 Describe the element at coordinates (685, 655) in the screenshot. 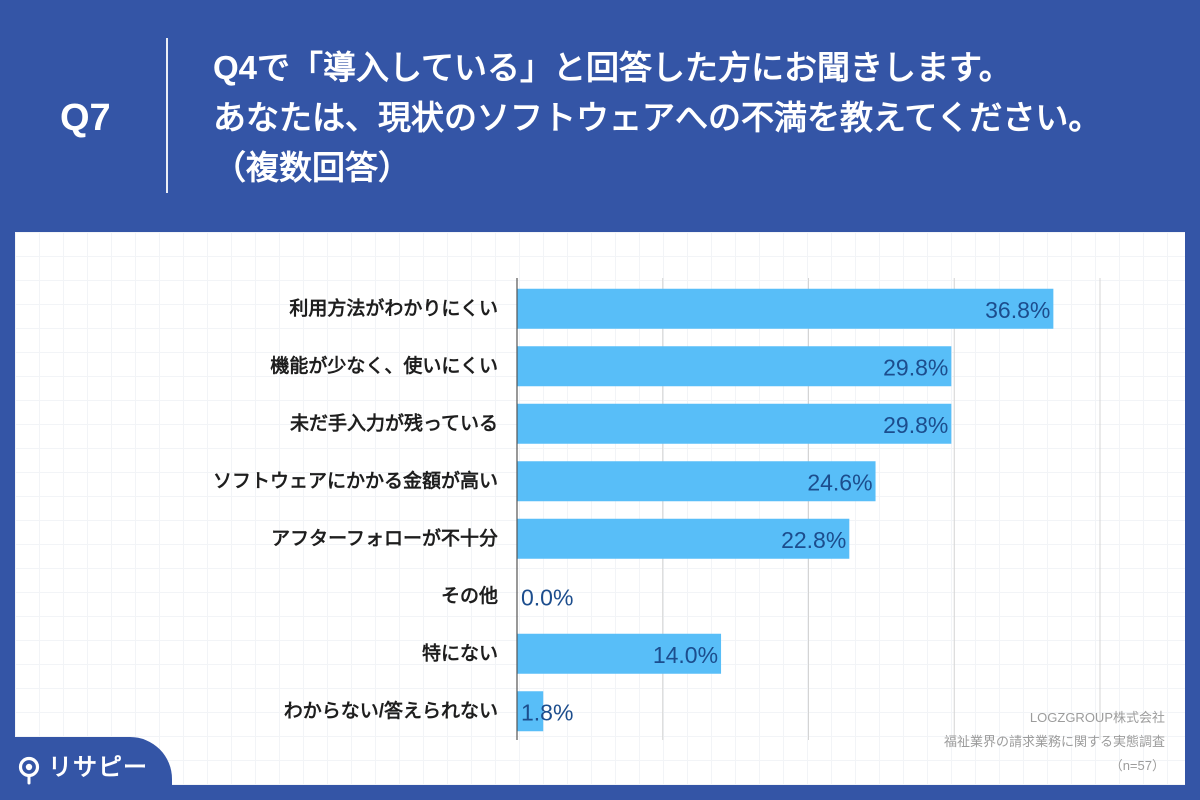

I see `value-label: 14.0%` at that location.